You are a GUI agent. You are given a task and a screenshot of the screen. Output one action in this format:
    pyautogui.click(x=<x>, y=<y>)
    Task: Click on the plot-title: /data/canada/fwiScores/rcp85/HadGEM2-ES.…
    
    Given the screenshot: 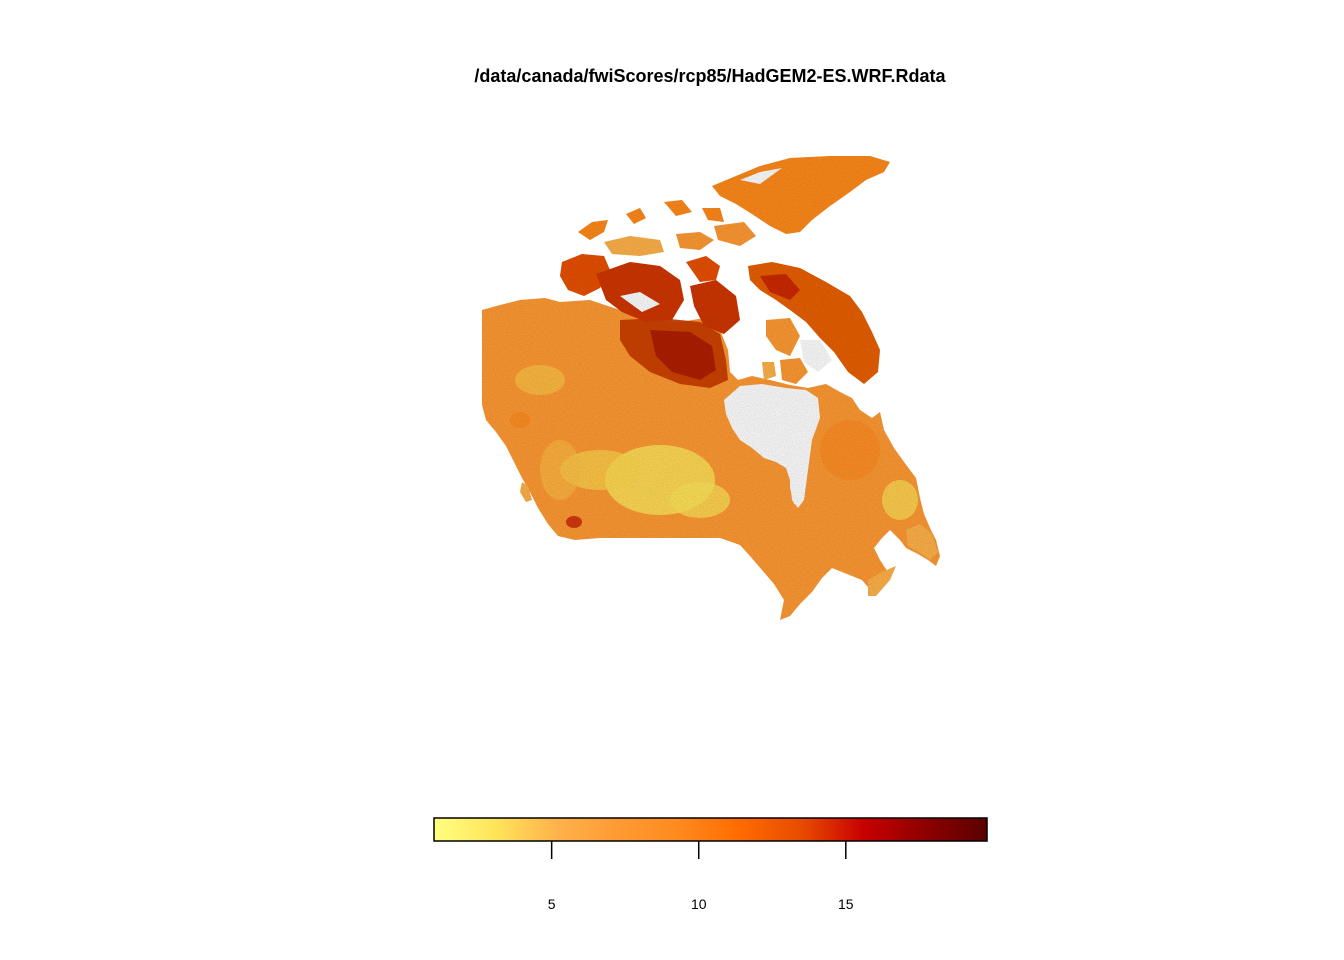 What is the action you would take?
    pyautogui.click(x=710, y=76)
    